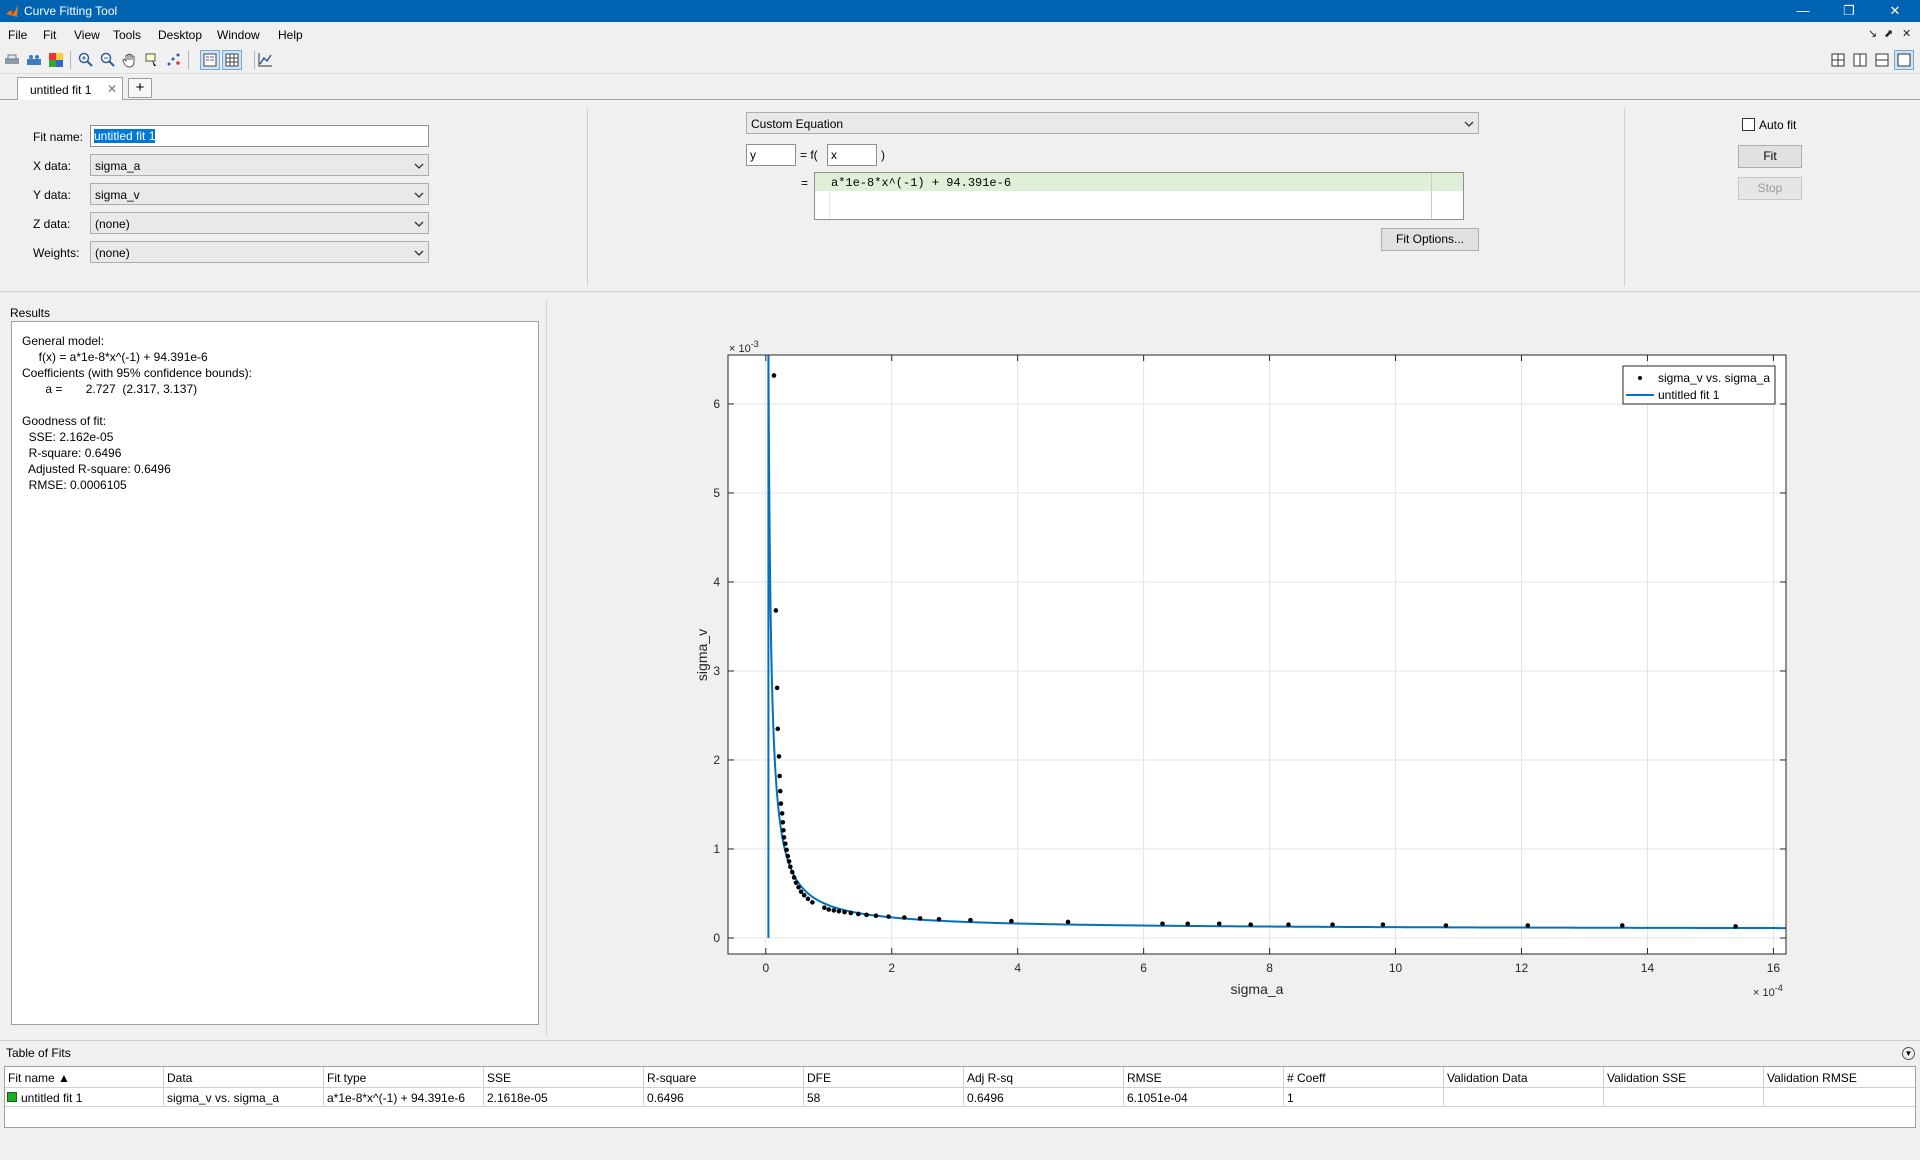 The width and height of the screenshot is (1920, 1160). I want to click on column-header: RMSE, so click(1204, 1077).